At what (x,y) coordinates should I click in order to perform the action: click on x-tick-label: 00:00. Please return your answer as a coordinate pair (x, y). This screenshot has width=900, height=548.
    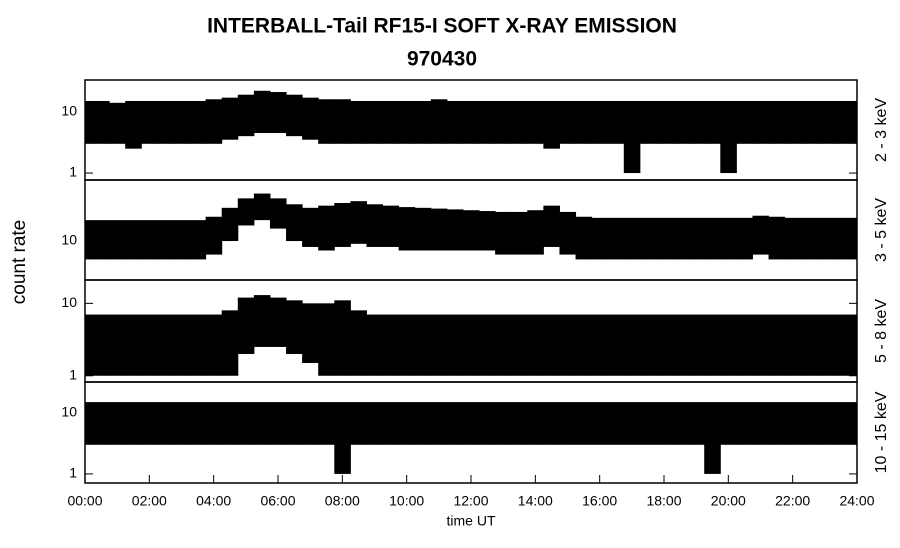
    Looking at the image, I should click on (84, 501).